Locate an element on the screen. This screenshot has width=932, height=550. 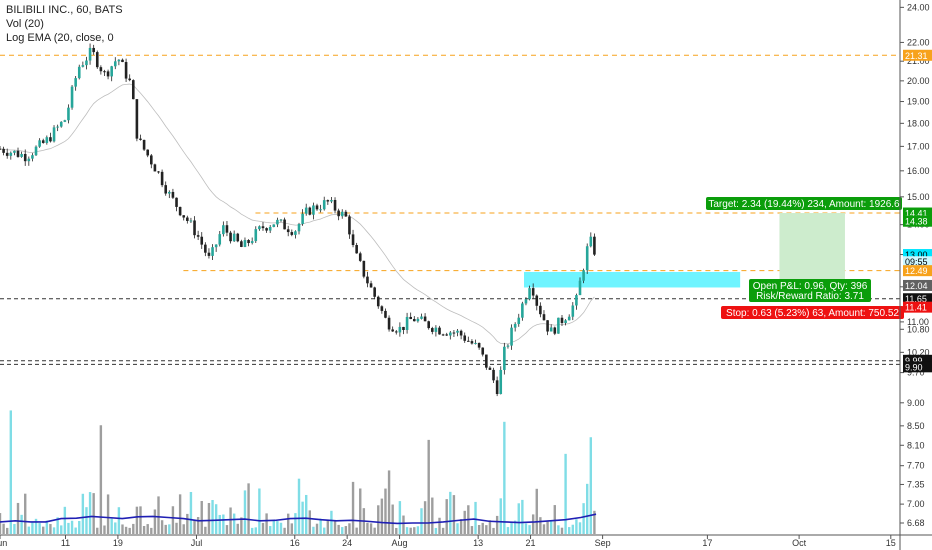
price-tag-label: 9.90 is located at coordinates (914, 367).